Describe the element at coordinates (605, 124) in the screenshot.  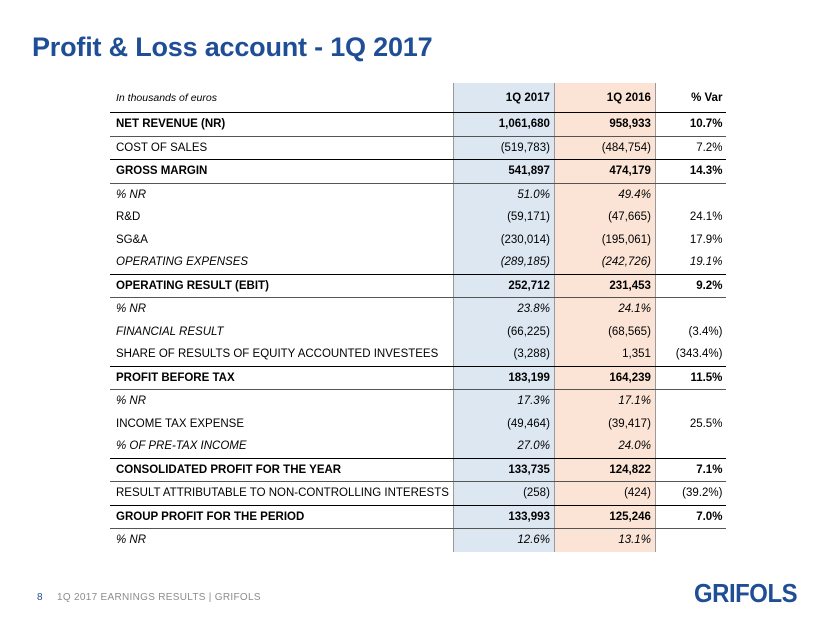
I see `value-1q2016: 958,933` at that location.